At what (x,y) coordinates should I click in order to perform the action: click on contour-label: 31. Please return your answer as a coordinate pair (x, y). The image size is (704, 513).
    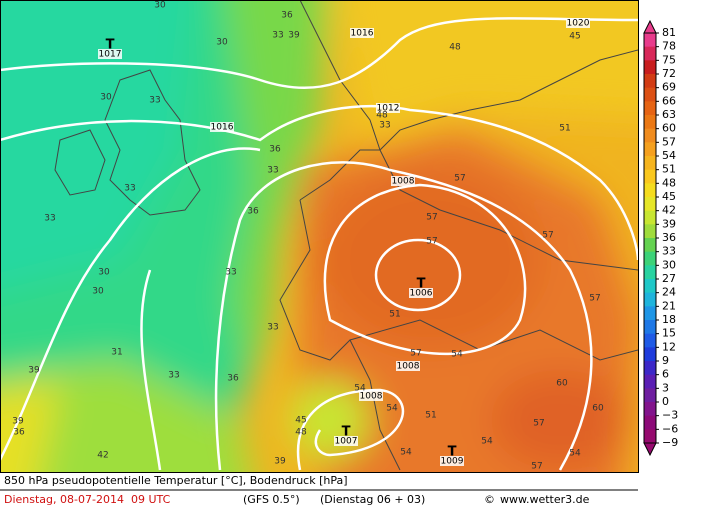
    Looking at the image, I should click on (116, 353).